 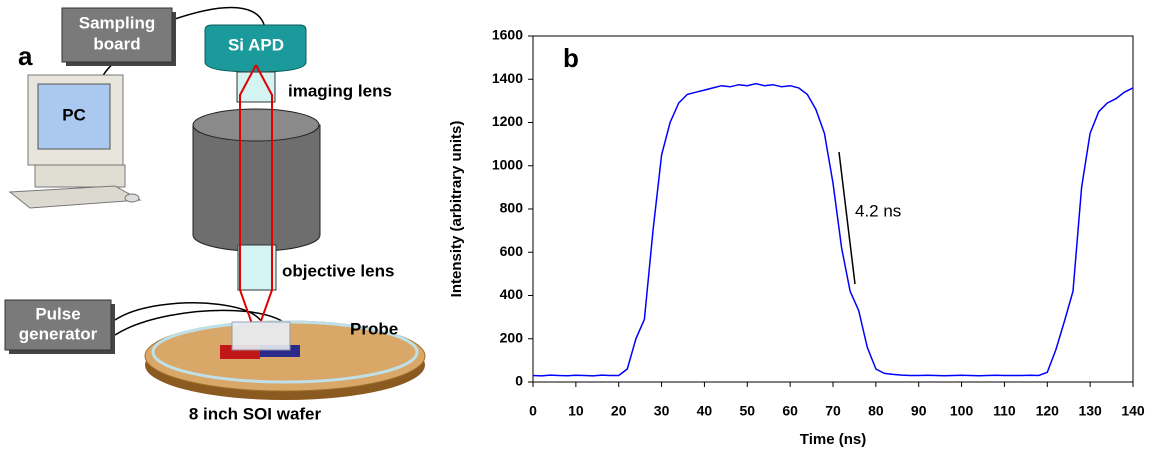 What do you see at coordinates (512, 337) in the screenshot?
I see `y-tick-label: 200` at bounding box center [512, 337].